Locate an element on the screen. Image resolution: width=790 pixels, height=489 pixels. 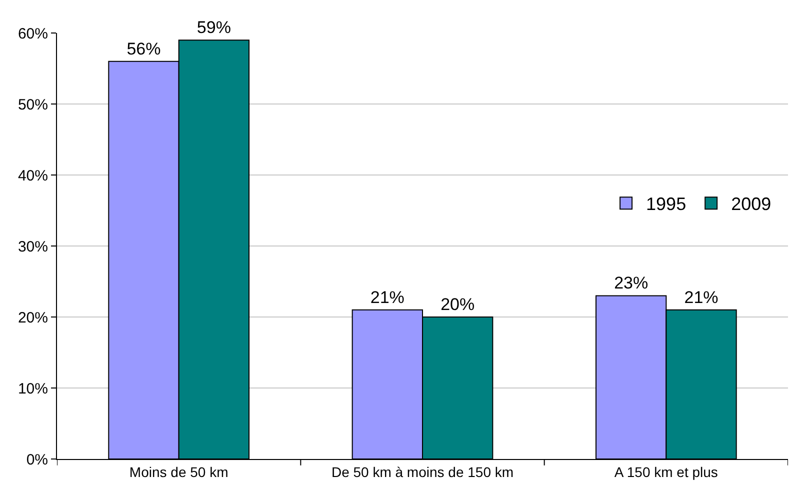
y-tick-label: 10% is located at coordinates (33, 389).